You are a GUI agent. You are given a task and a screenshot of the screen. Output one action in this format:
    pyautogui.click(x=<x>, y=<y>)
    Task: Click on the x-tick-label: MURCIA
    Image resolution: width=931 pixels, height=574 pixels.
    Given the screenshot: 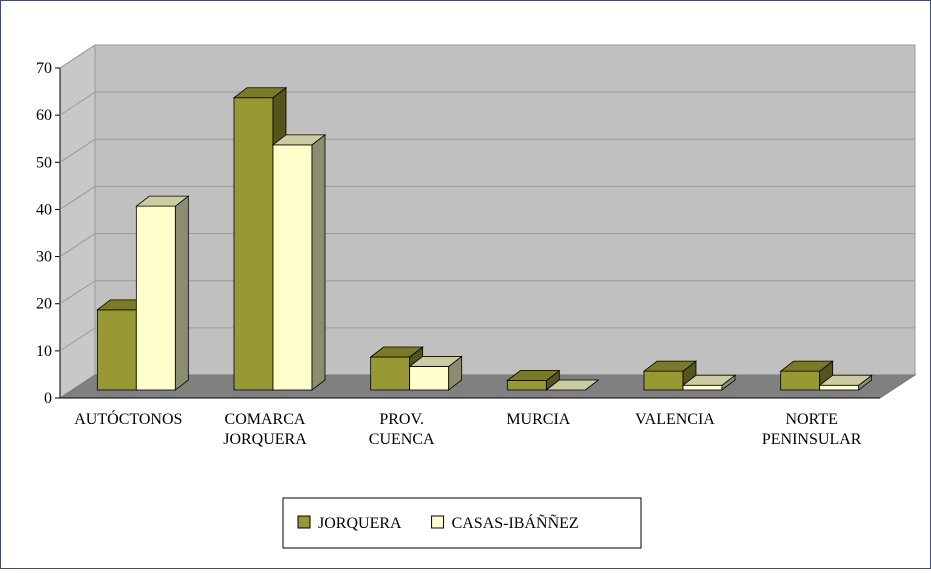 What is the action you would take?
    pyautogui.click(x=538, y=419)
    